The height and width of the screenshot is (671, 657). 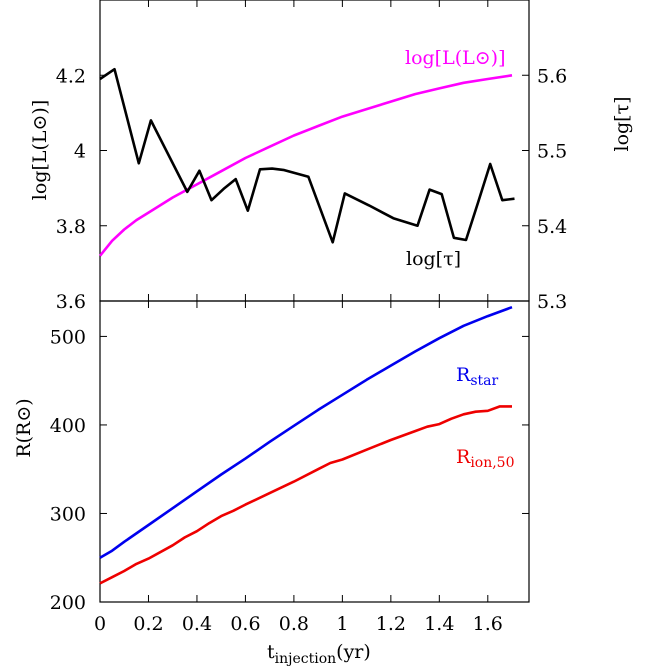 What do you see at coordinates (455, 58) in the screenshot?
I see `series-label-luminosity: log[L(L⊙)]` at bounding box center [455, 58].